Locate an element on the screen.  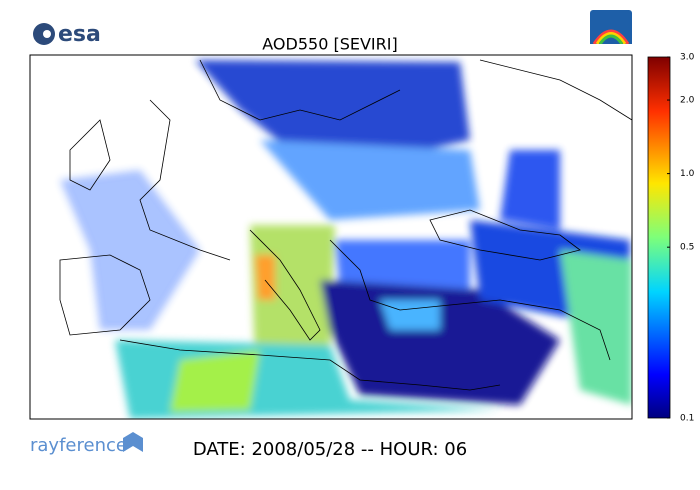
colorbar is located at coordinates (659, 237).